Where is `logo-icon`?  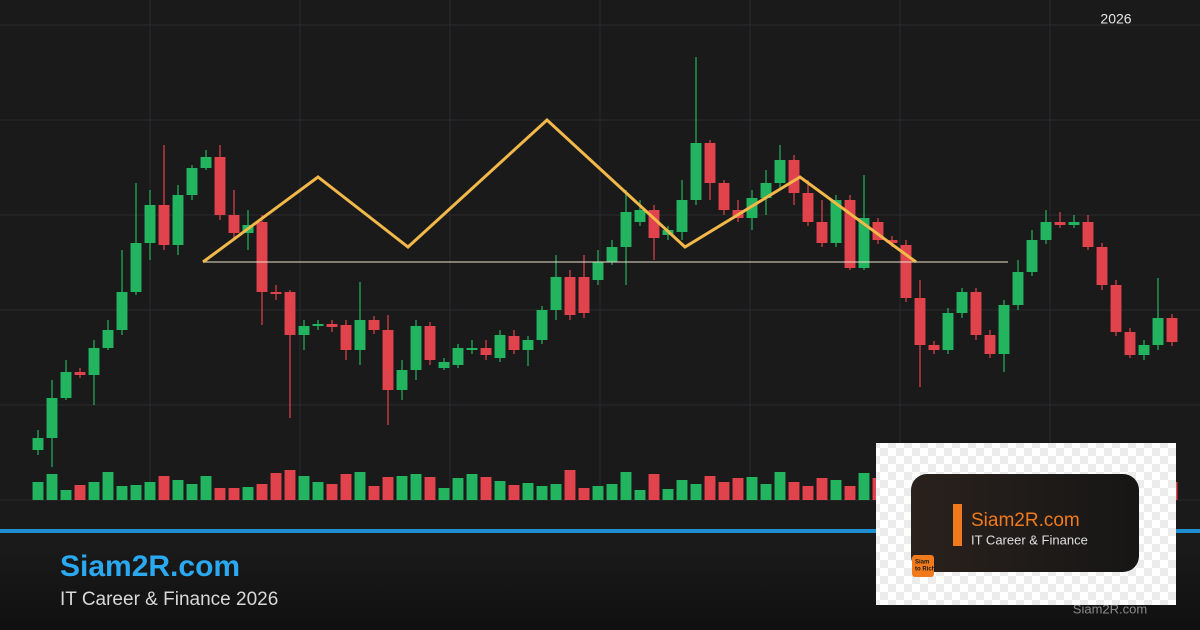
logo-icon is located at coordinates (923, 566).